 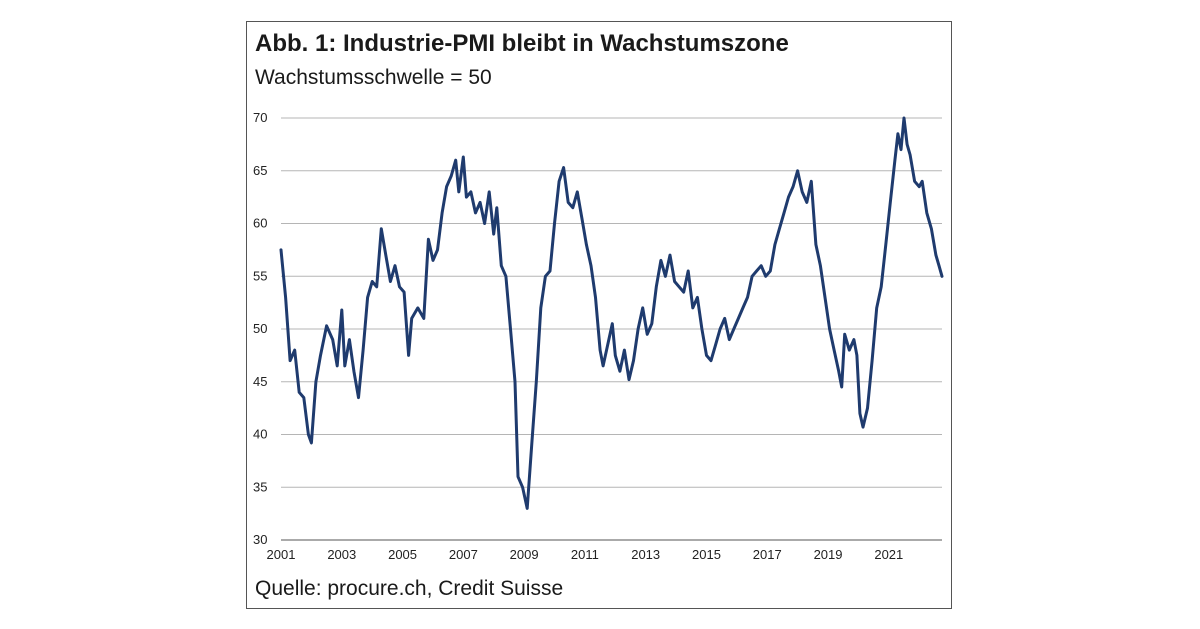 I want to click on x-tick-label: 2003, so click(x=341, y=554).